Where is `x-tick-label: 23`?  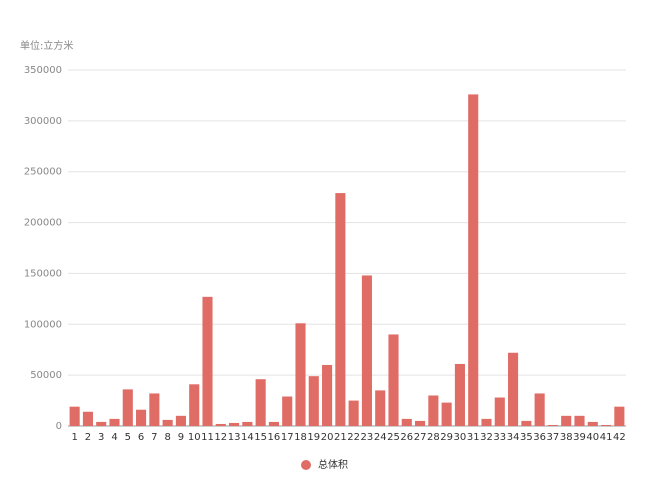 x-tick-label: 23 is located at coordinates (367, 437).